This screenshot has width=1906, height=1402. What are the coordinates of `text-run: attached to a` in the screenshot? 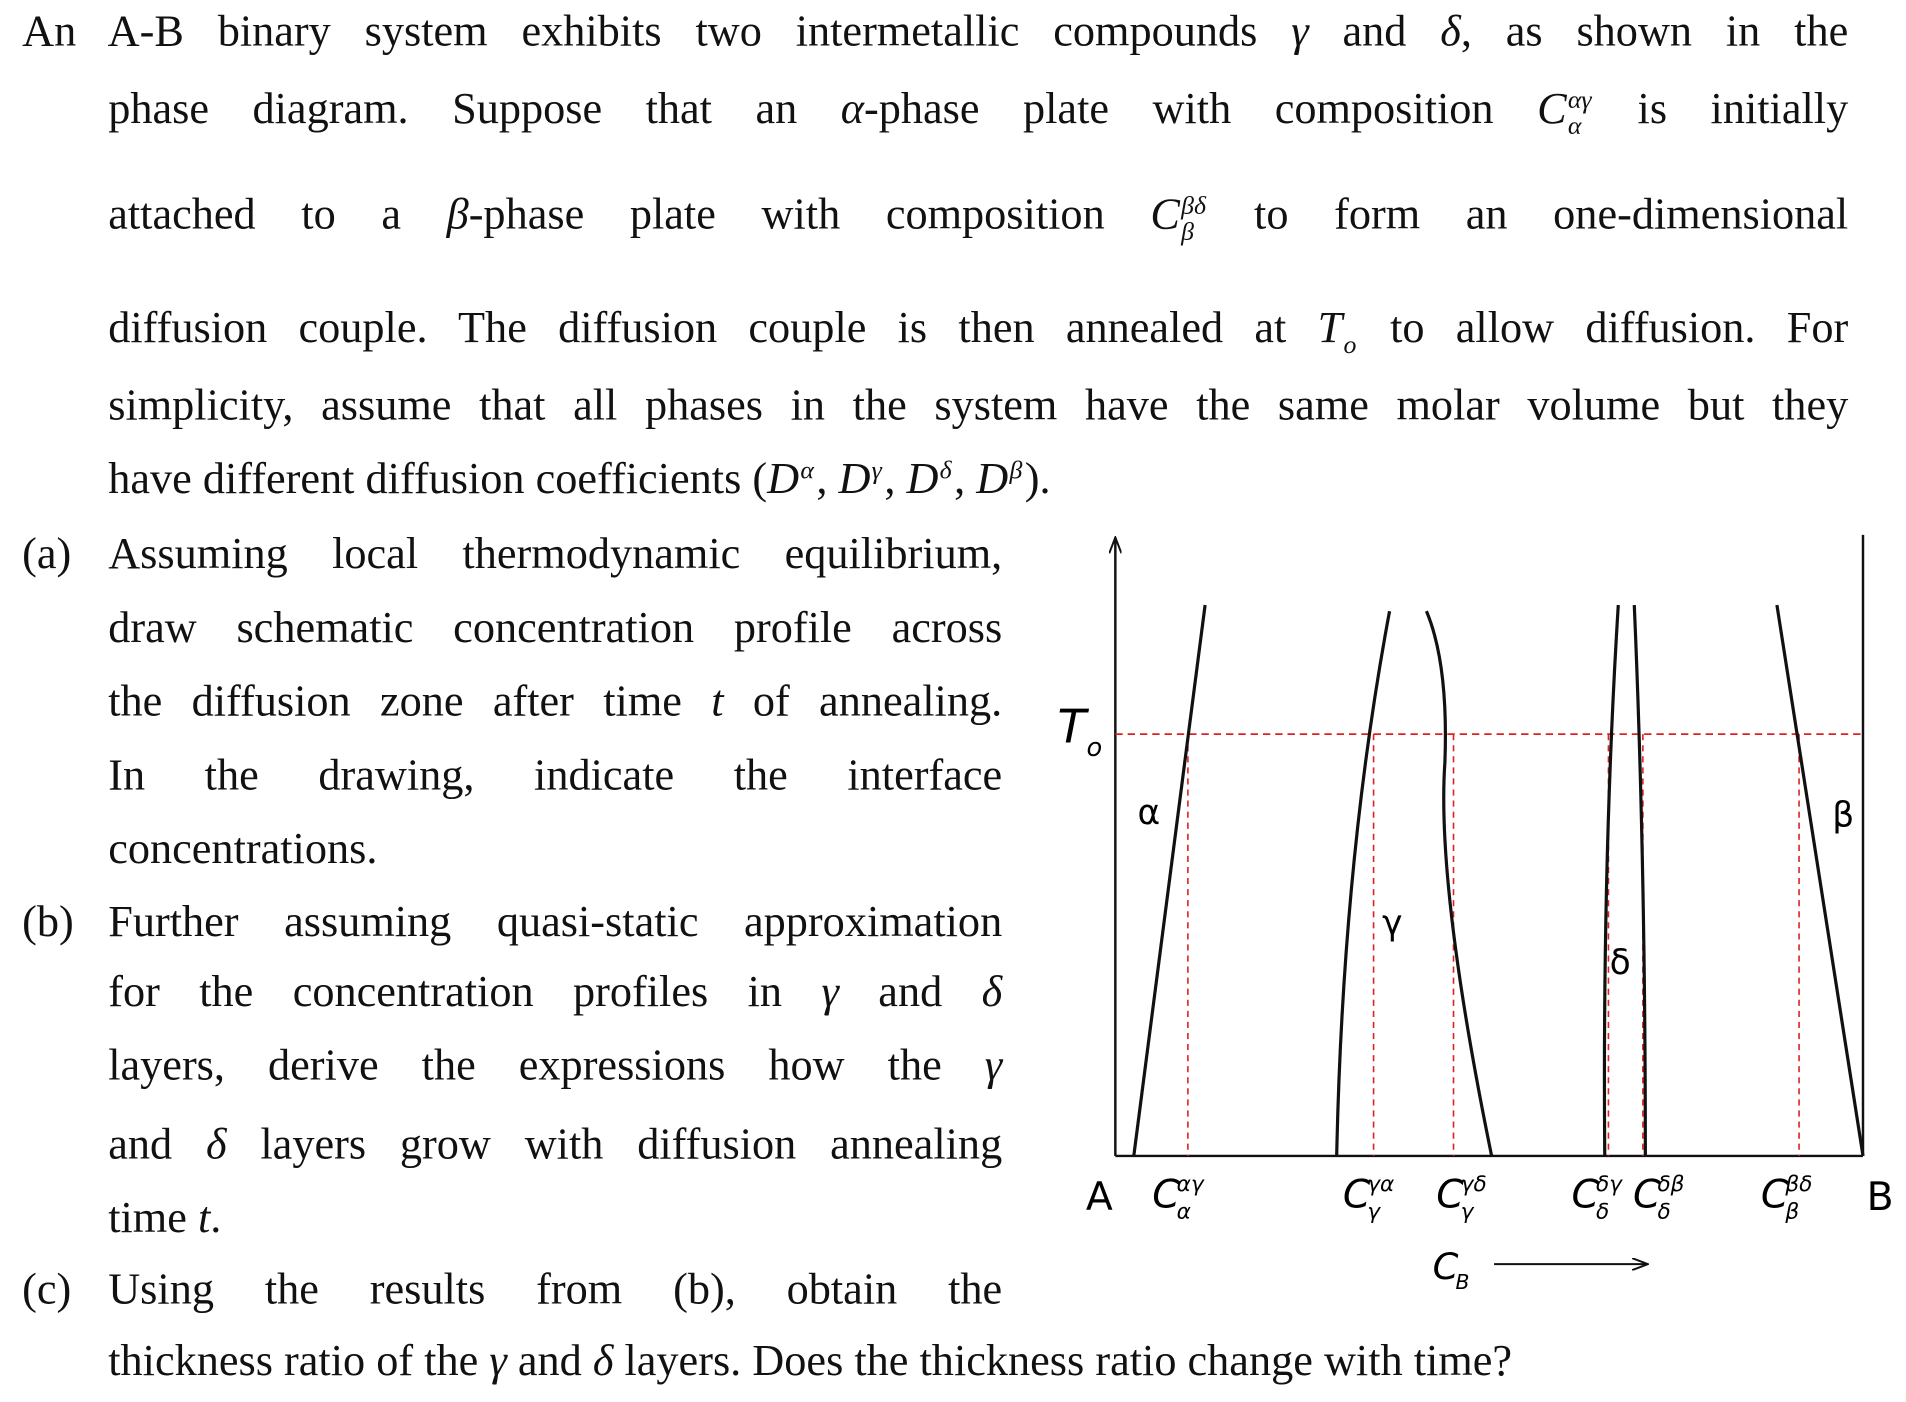 It's located at (277, 214).